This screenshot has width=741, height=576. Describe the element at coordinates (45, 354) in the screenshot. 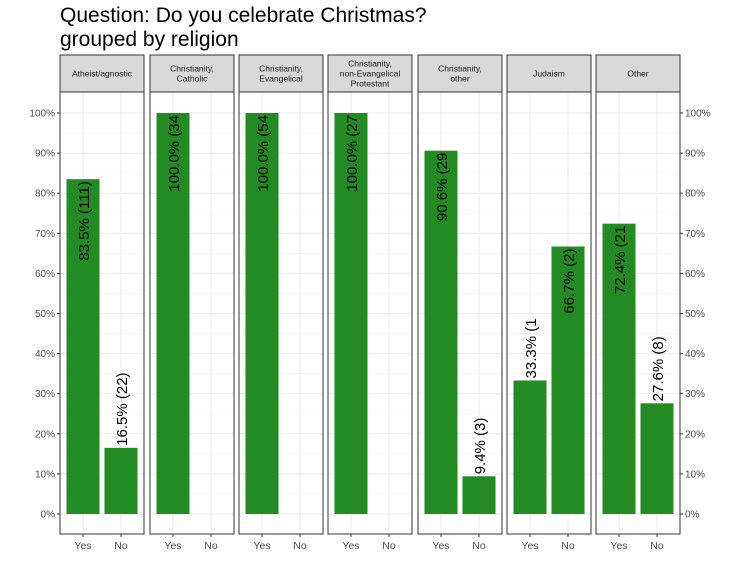

I see `y-tick-label-left: 40%` at that location.